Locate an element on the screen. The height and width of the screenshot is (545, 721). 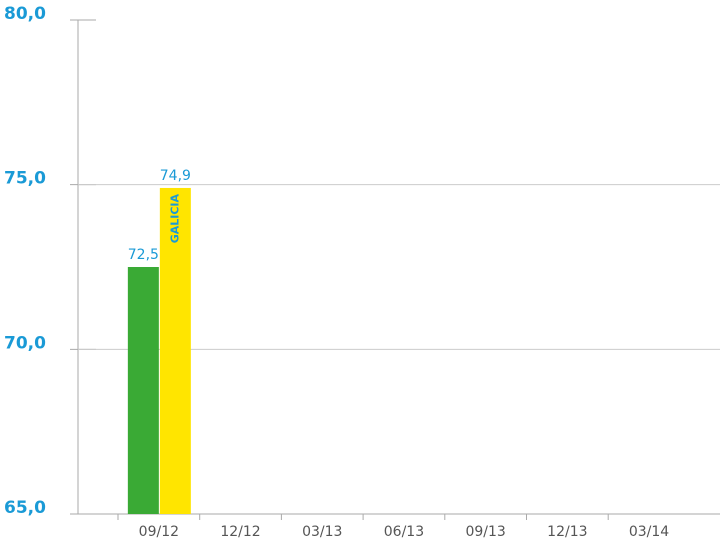
x-tick-label: 12/13 is located at coordinates (567, 532).